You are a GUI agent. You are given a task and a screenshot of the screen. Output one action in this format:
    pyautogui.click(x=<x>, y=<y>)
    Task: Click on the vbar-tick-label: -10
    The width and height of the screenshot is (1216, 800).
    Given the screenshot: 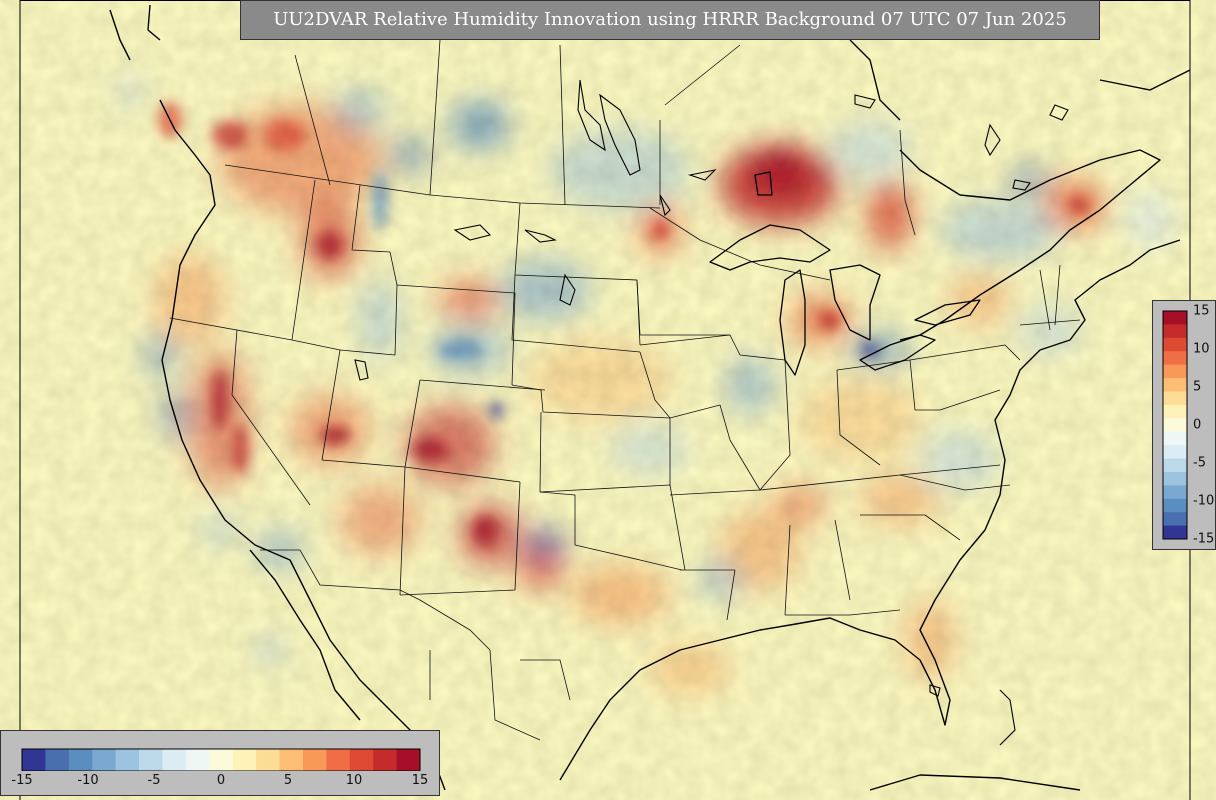 What is the action you would take?
    pyautogui.click(x=1204, y=501)
    